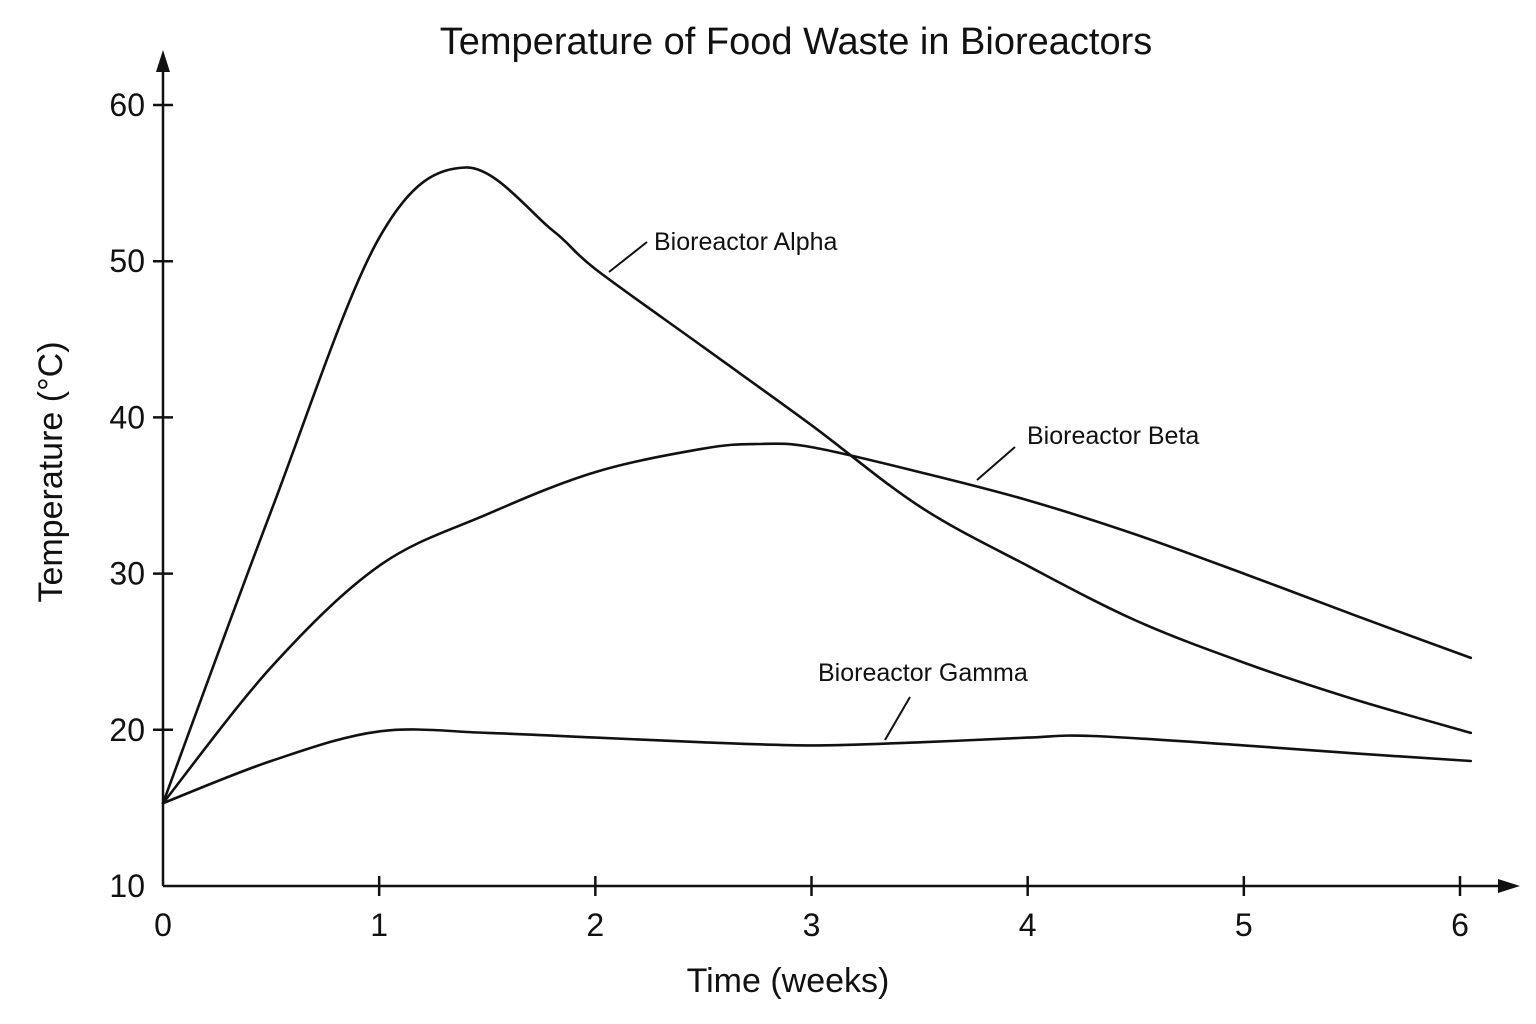  Describe the element at coordinates (51, 471) in the screenshot. I see `y-axis-title: Temperature (°C)` at that location.